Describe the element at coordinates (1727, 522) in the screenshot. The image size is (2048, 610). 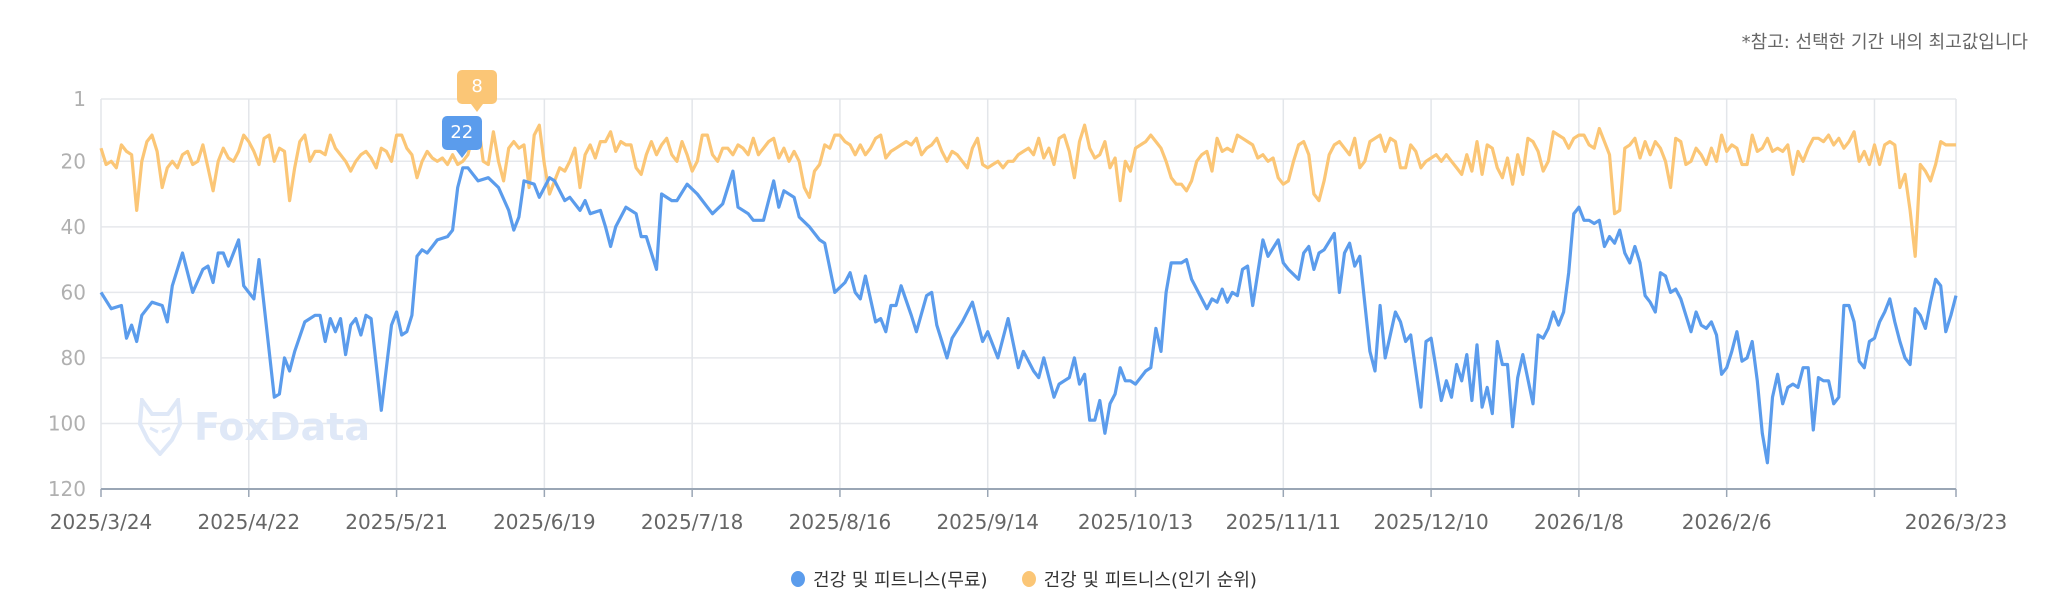
I see `x-tick-label: 2026/2/6` at that location.